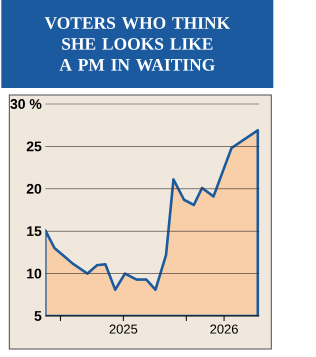 This screenshot has height=357, width=316. What do you see at coordinates (38, 316) in the screenshot?
I see `y-tick-label: 5` at bounding box center [38, 316].